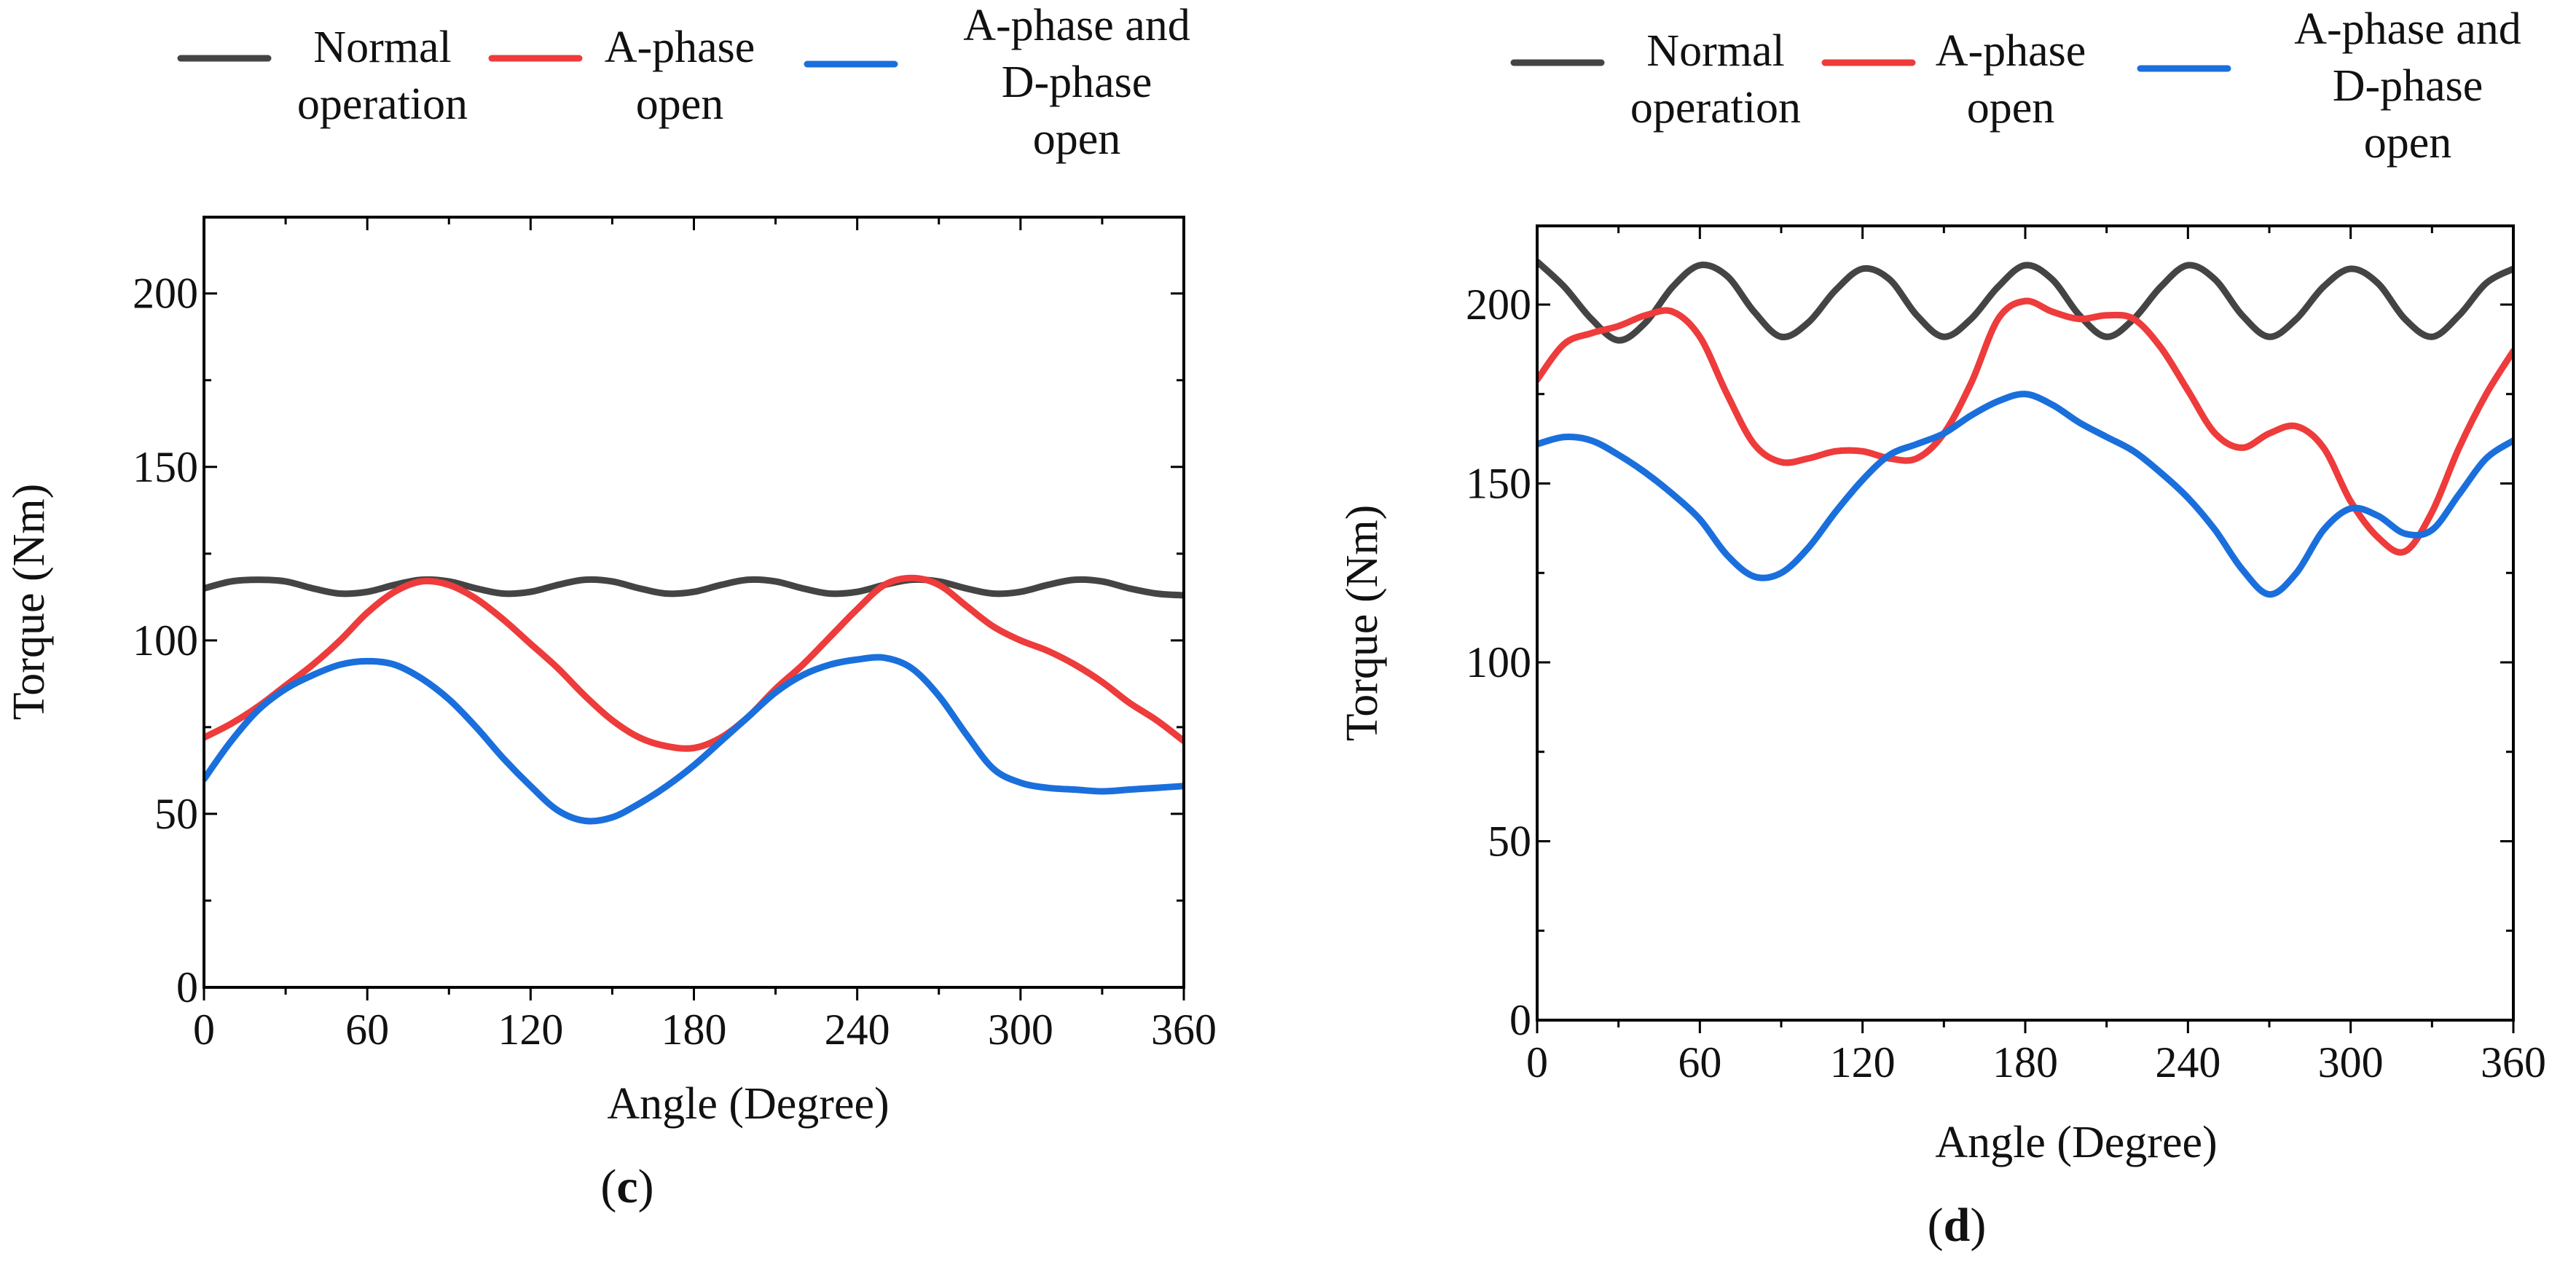  What do you see at coordinates (626, 1186) in the screenshot?
I see `panel-label: (c)` at bounding box center [626, 1186].